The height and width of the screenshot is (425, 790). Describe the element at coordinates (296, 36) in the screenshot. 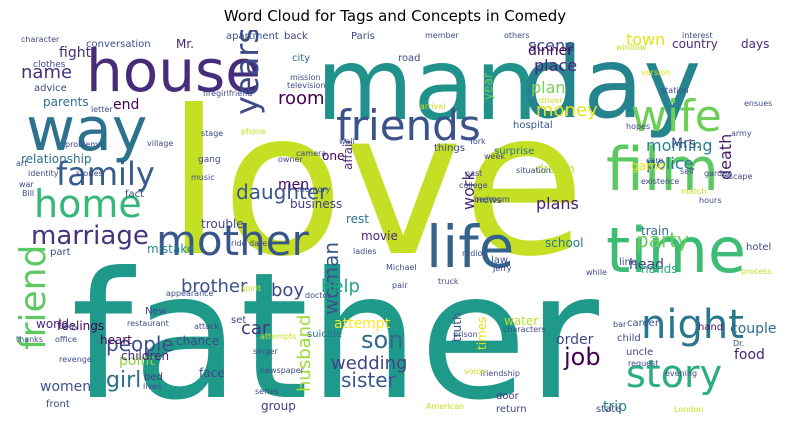

I see `word-back: back` at that location.